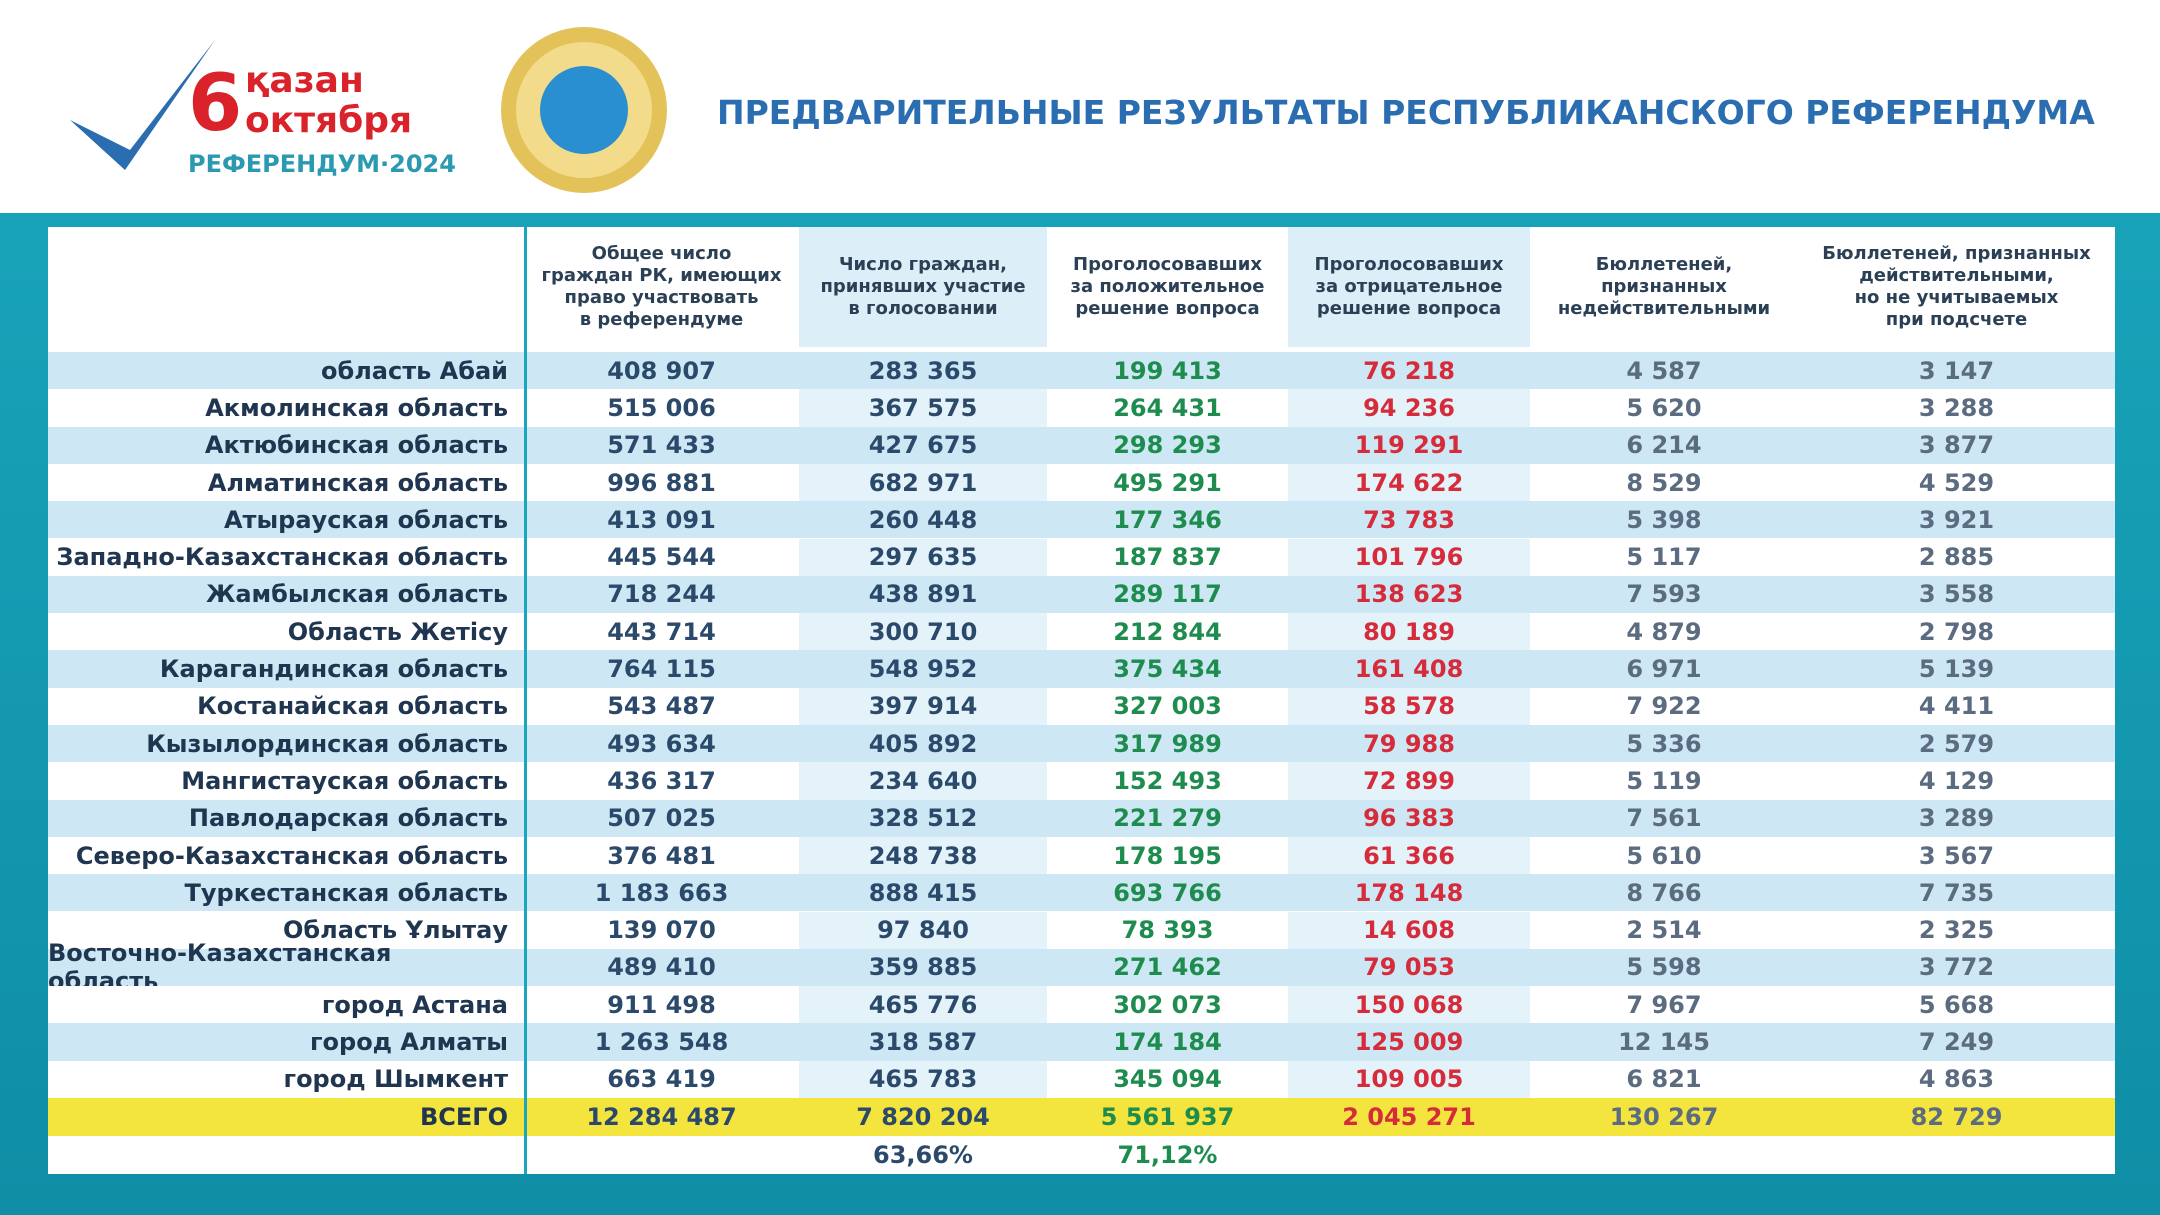 This screenshot has height=1215, width=2160. What do you see at coordinates (1409, 706) in the screenshot?
I see `cell-value: 58 578` at bounding box center [1409, 706].